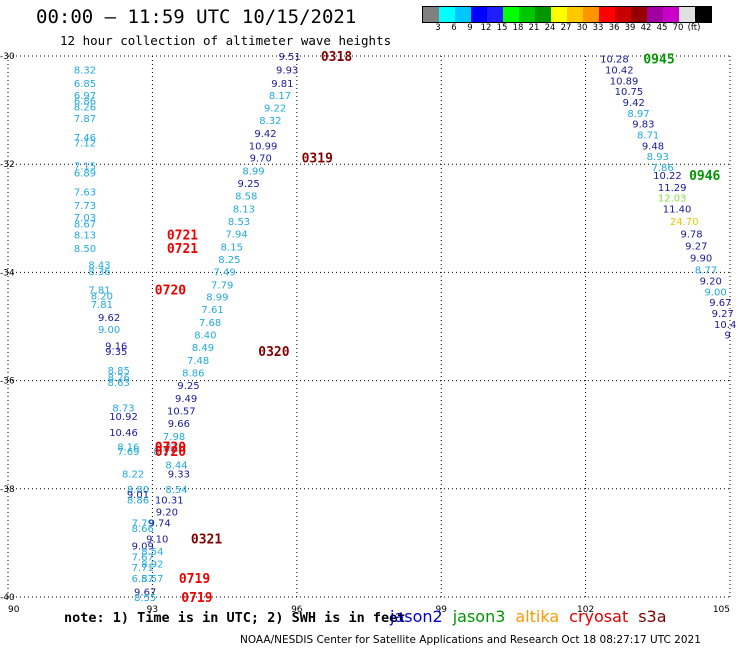 The width and height of the screenshot is (740, 650). What do you see at coordinates (275, 108) in the screenshot?
I see `wave-height-point: 9.22` at bounding box center [275, 108].